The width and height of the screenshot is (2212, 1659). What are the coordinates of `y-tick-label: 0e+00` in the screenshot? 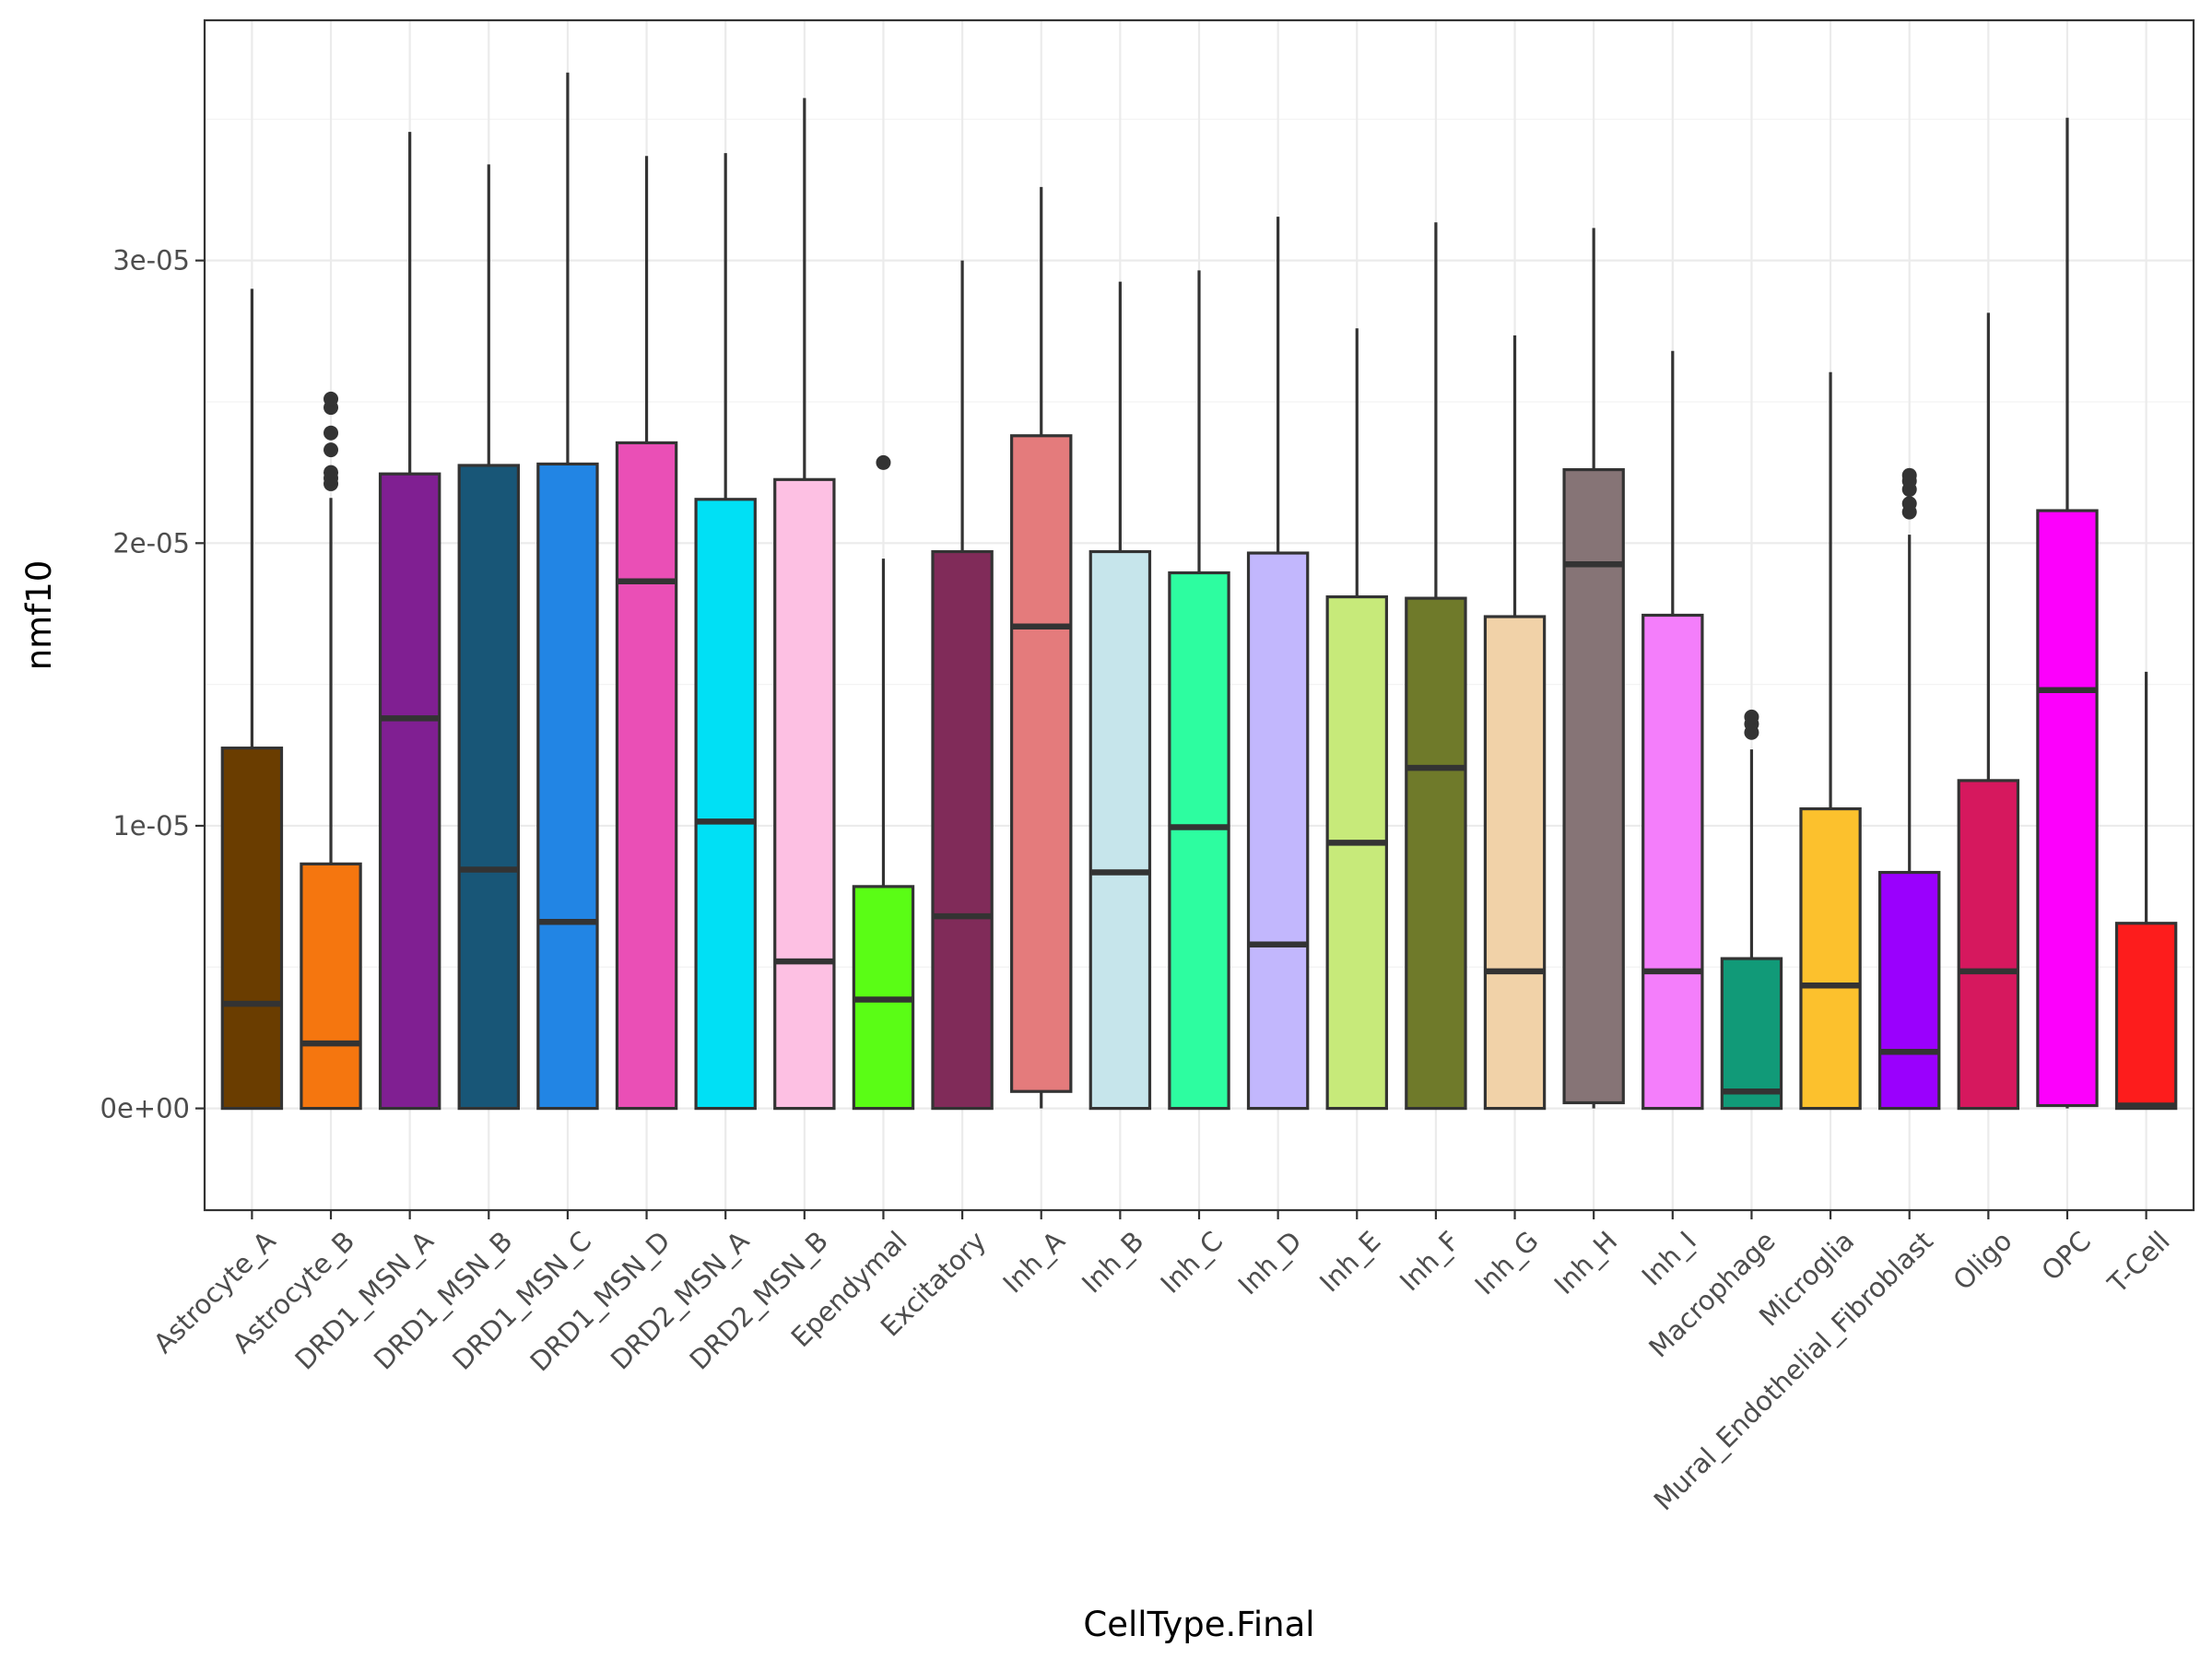 It's located at (145, 1108).